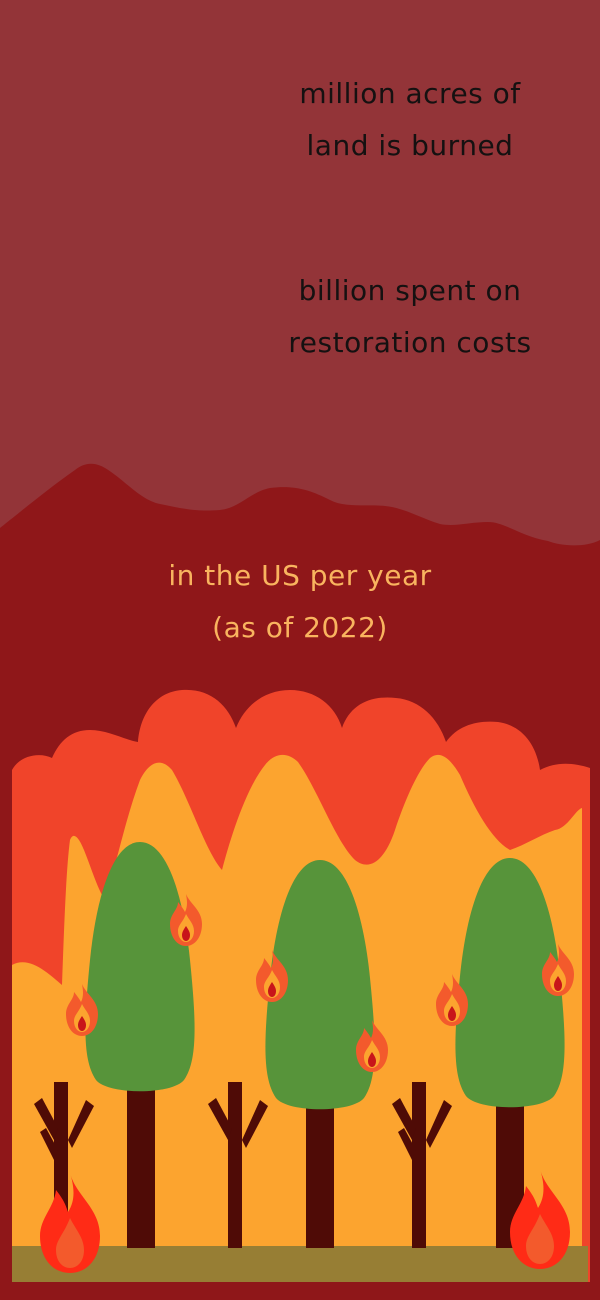  Describe the element at coordinates (300, 627) in the screenshot. I see `caption-line: (as of 2022)` at that location.